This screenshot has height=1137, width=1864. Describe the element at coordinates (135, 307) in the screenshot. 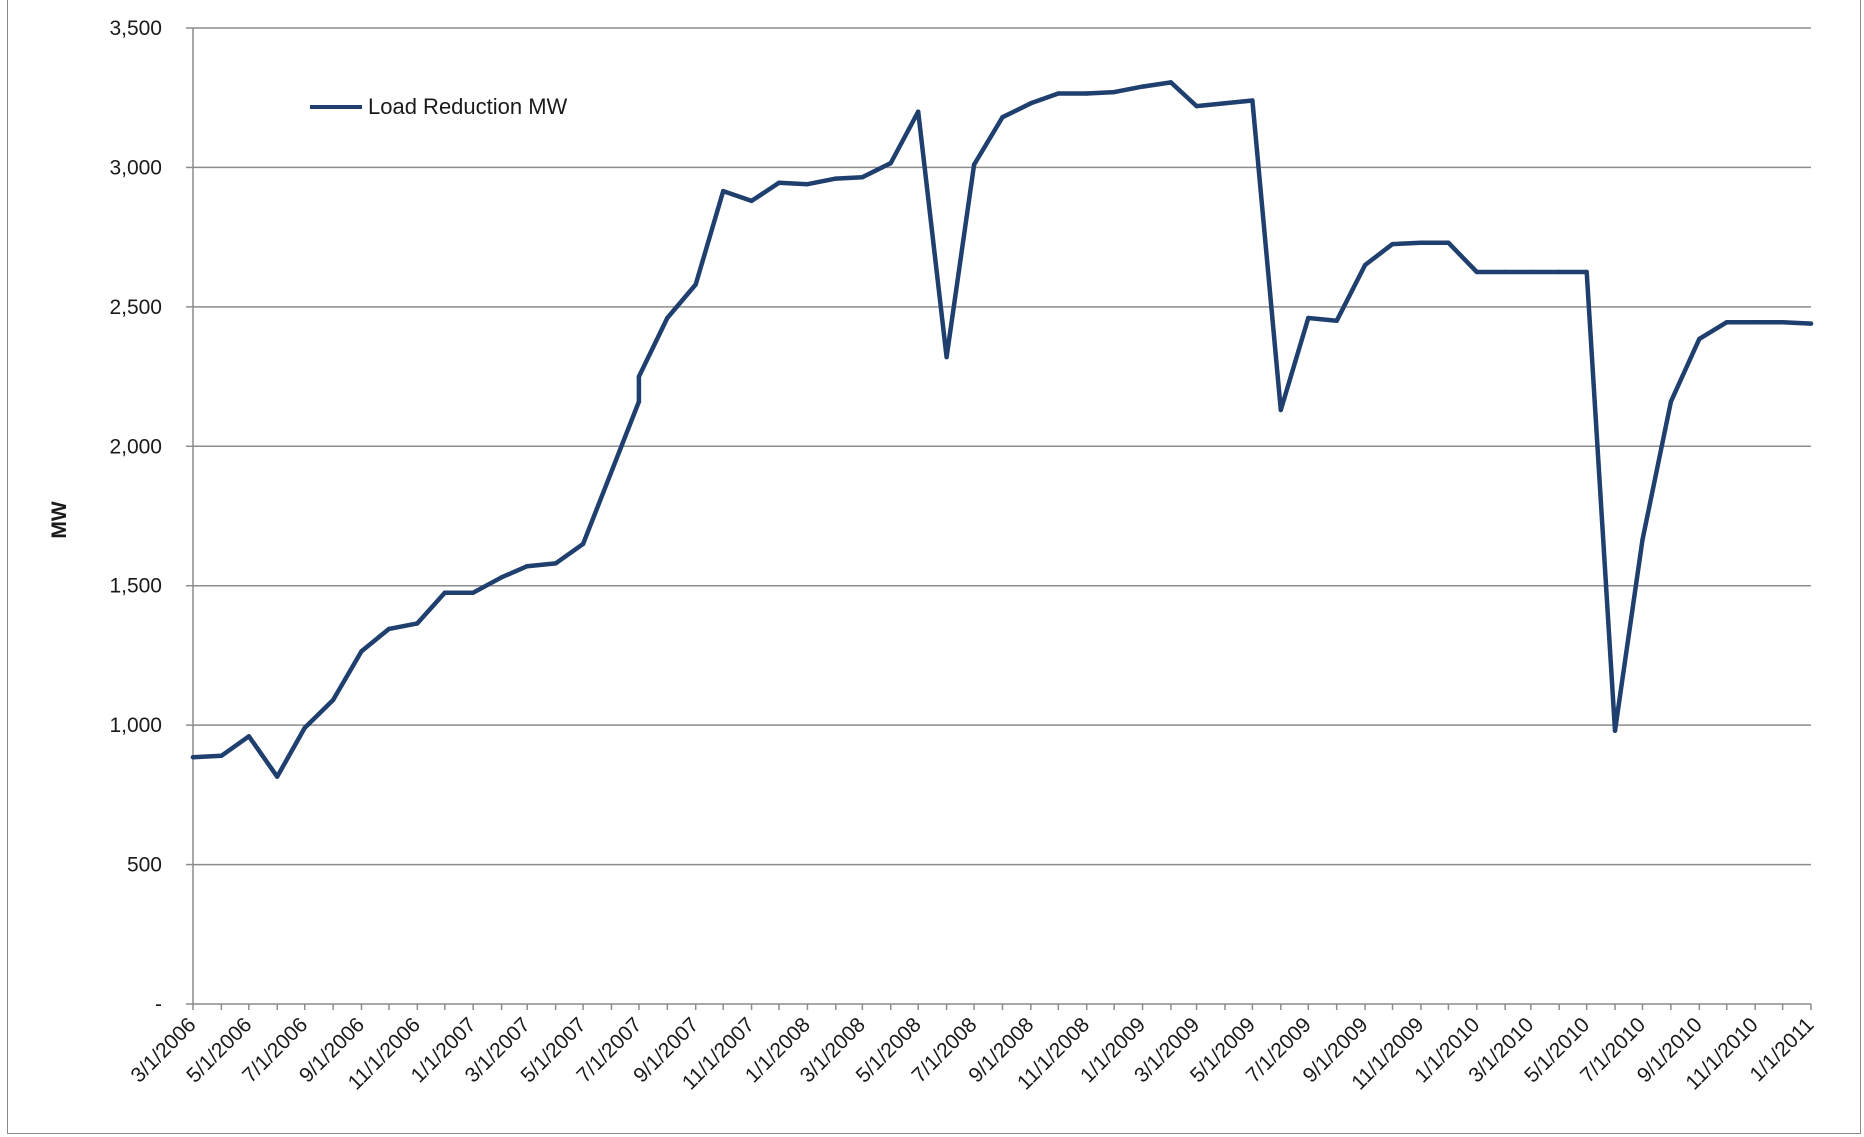

I see `y-tick-label: 2,500` at that location.